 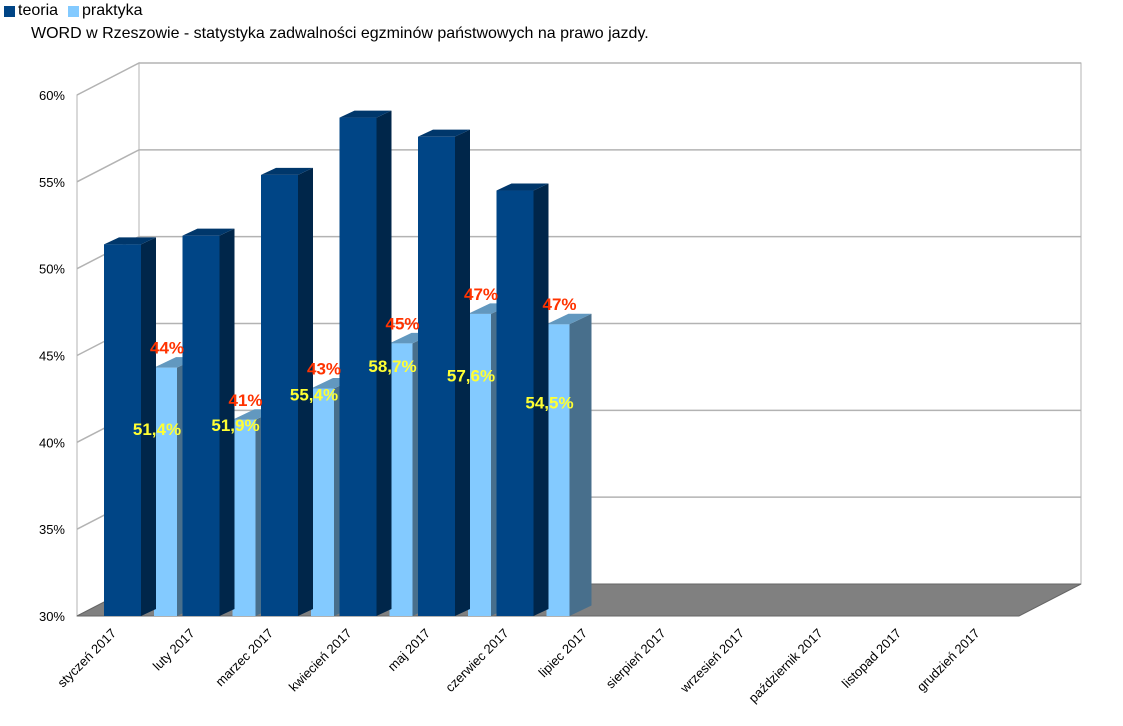 What do you see at coordinates (52, 269) in the screenshot?
I see `y-tick-label: 50%` at bounding box center [52, 269].